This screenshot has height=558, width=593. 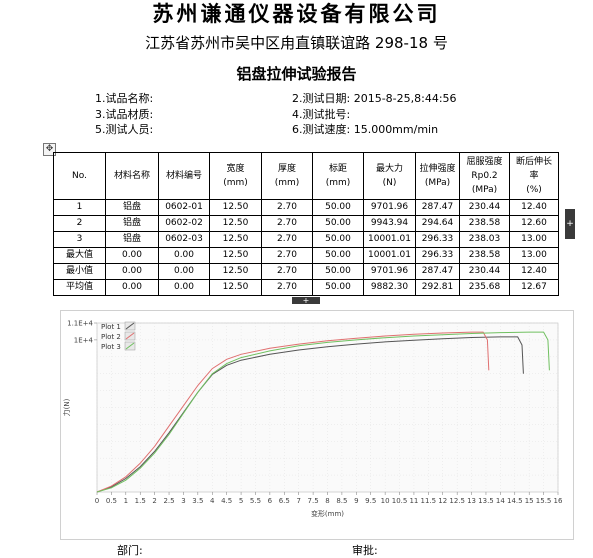 What do you see at coordinates (437, 223) in the screenshot?
I see `table-cell: 294.64` at bounding box center [437, 223].